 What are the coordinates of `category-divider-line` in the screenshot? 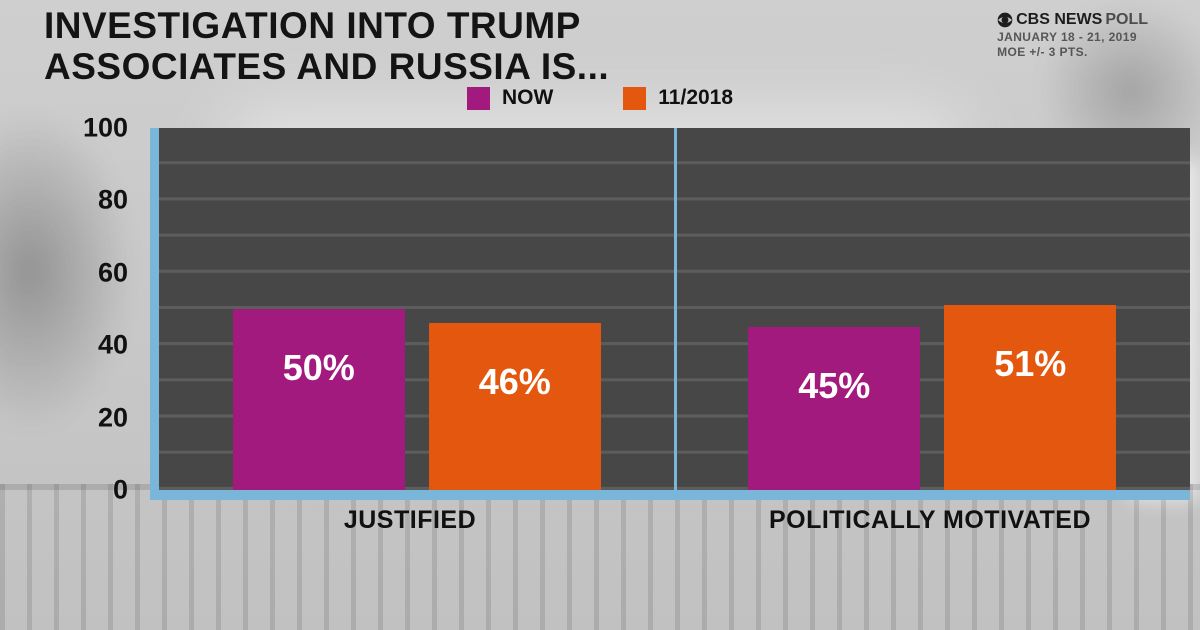 It's located at (675, 309).